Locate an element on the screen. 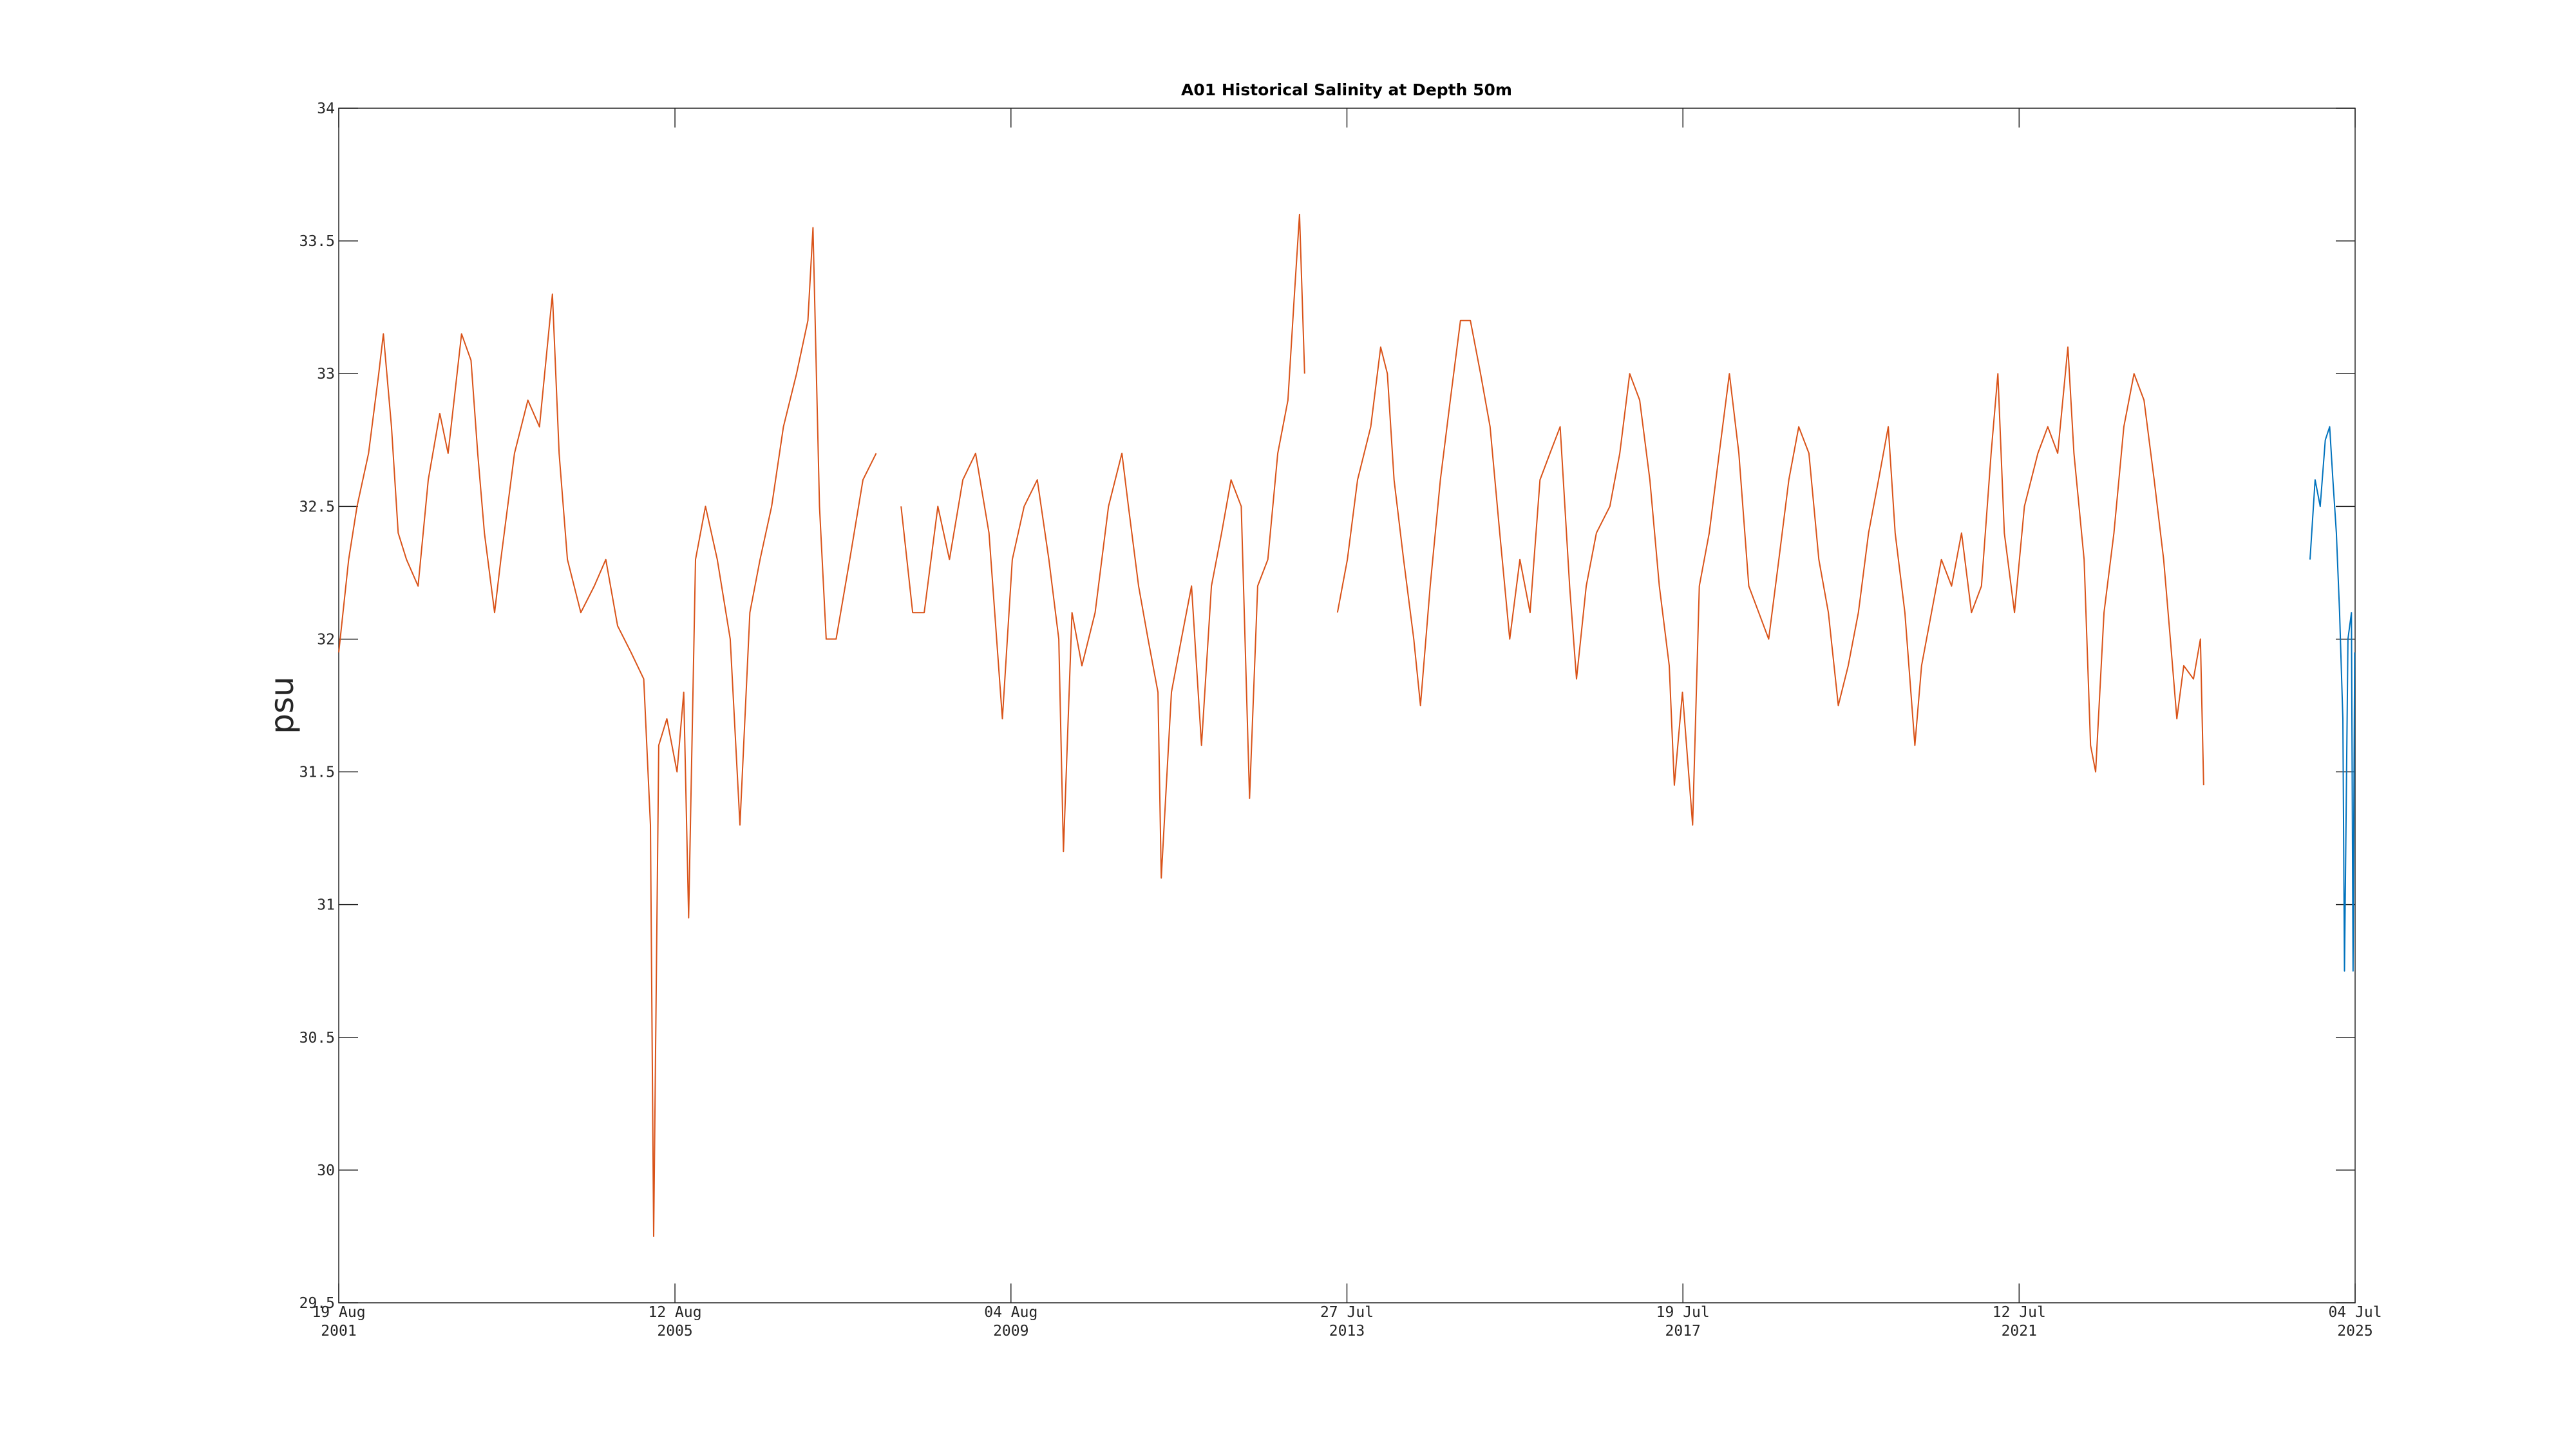 The height and width of the screenshot is (1449, 2576). x-tick-label: 19 Jul 2017 is located at coordinates (1683, 1322).